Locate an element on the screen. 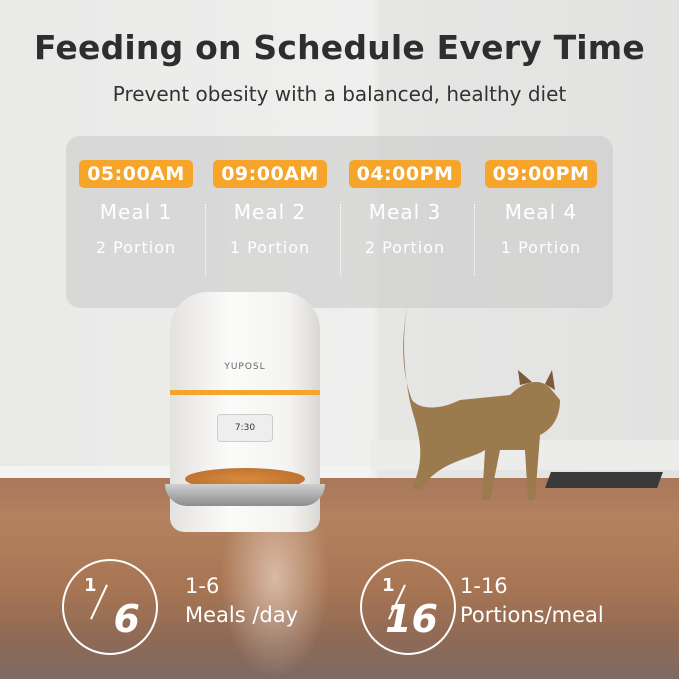 The width and height of the screenshot is (679, 679). feature-range: 1-16 is located at coordinates (484, 586).